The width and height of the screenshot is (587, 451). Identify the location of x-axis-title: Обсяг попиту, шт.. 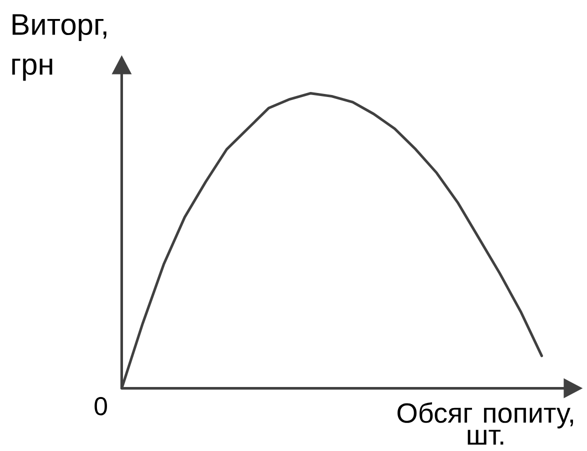
(485, 423).